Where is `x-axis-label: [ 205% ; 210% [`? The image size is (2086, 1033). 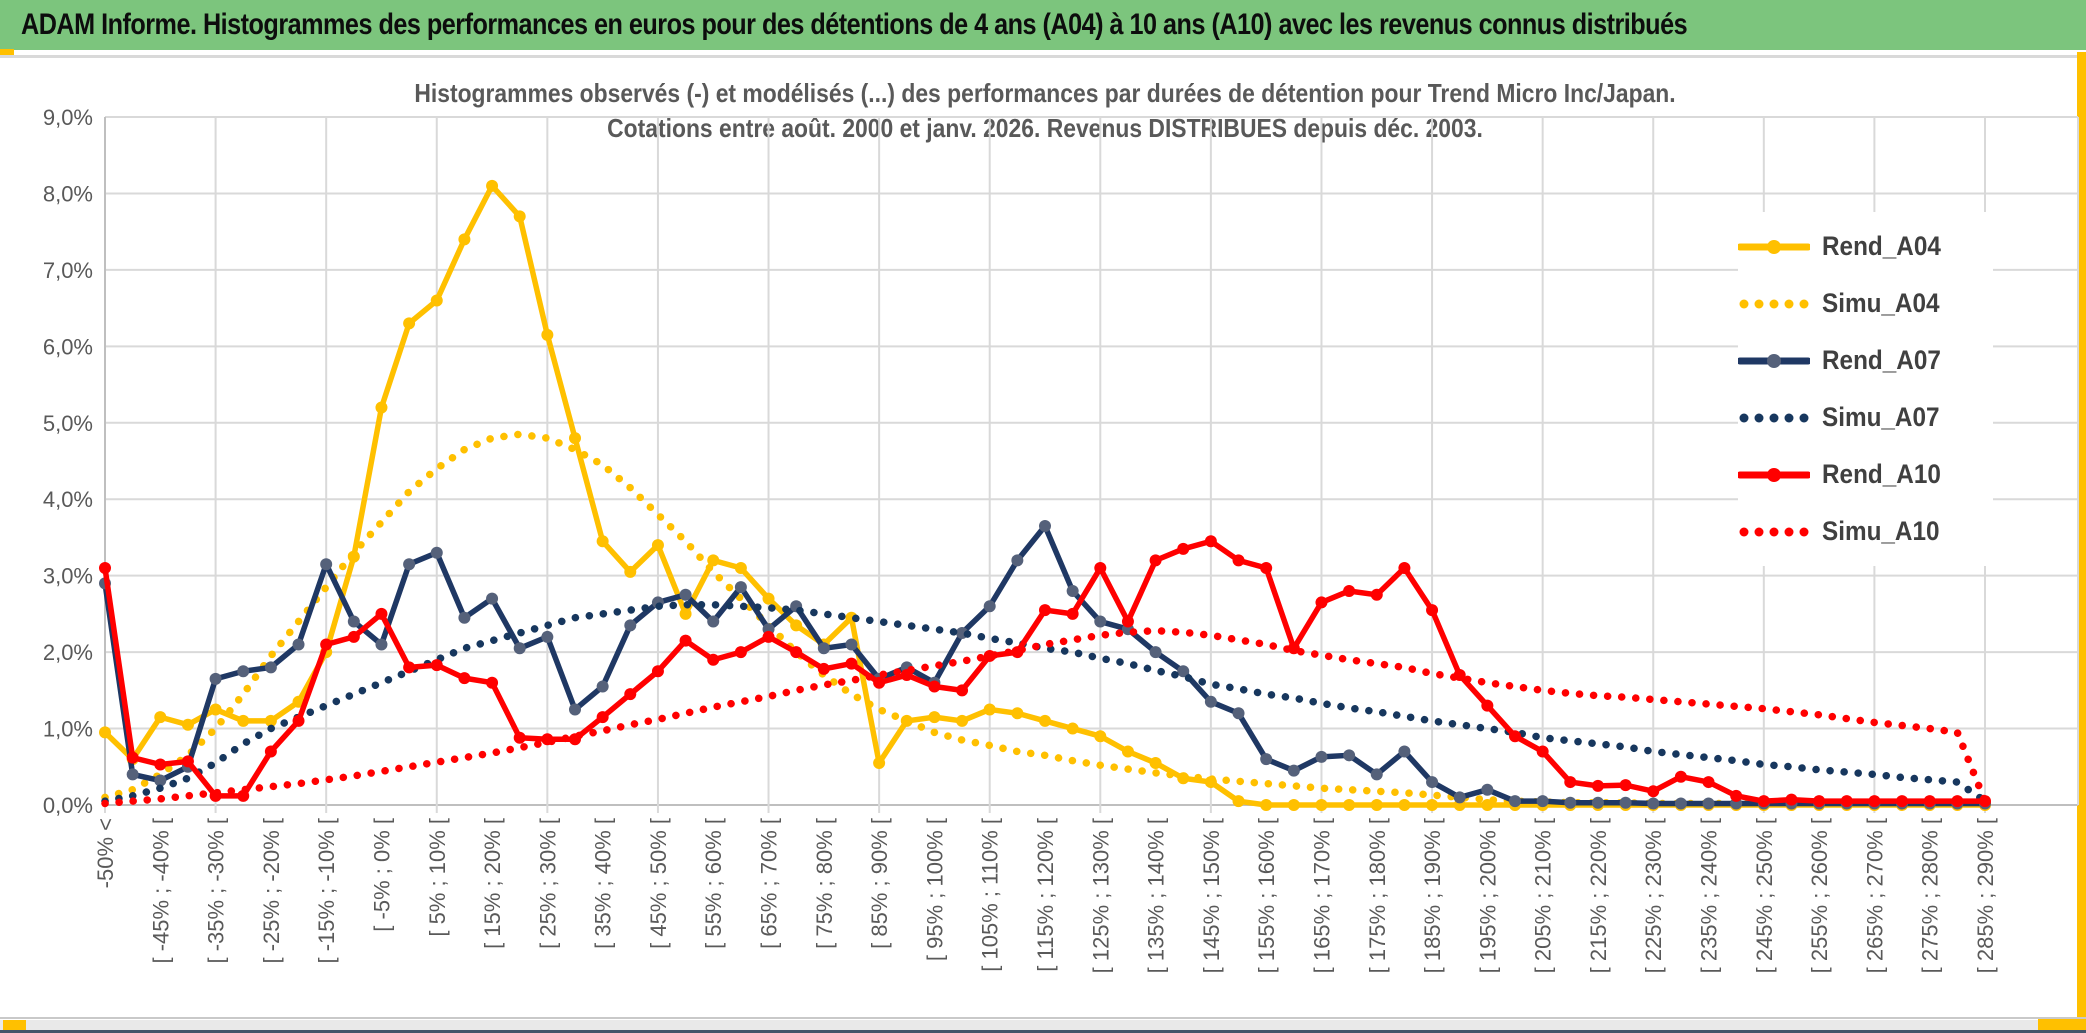
x-axis-label: [ 205% ; 210% [ is located at coordinates (1543, 895).